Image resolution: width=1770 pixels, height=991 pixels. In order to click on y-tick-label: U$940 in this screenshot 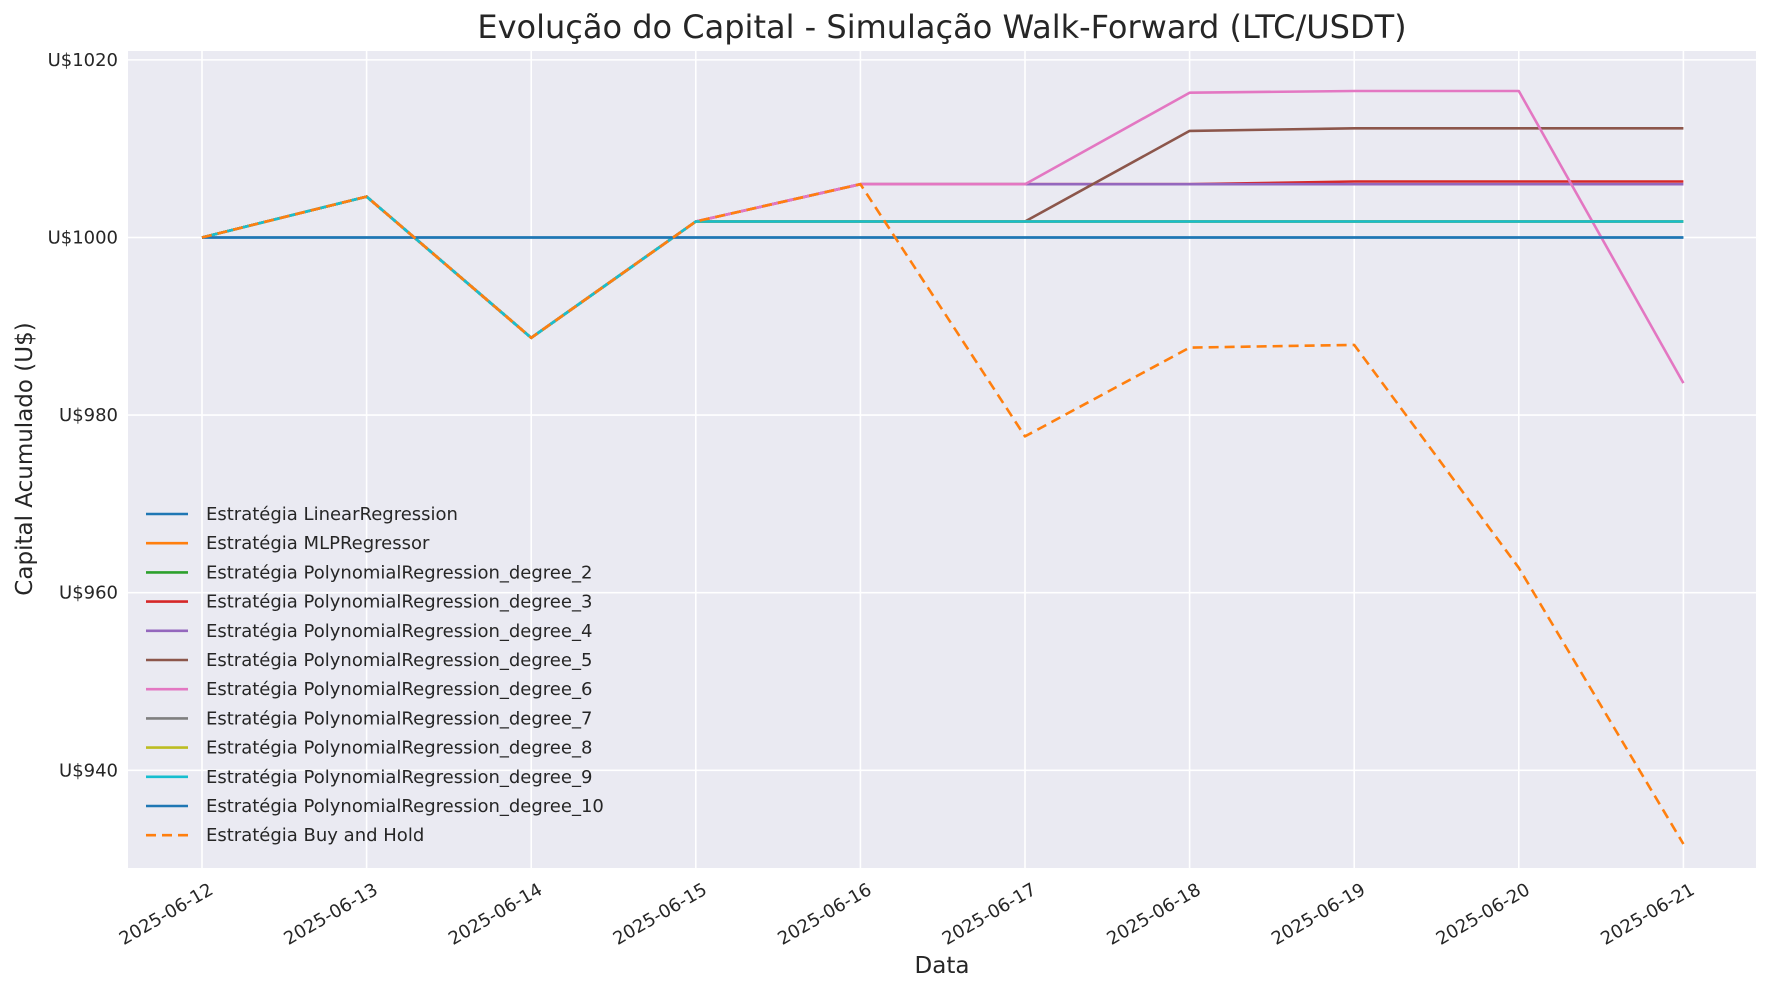, I will do `click(88, 770)`.